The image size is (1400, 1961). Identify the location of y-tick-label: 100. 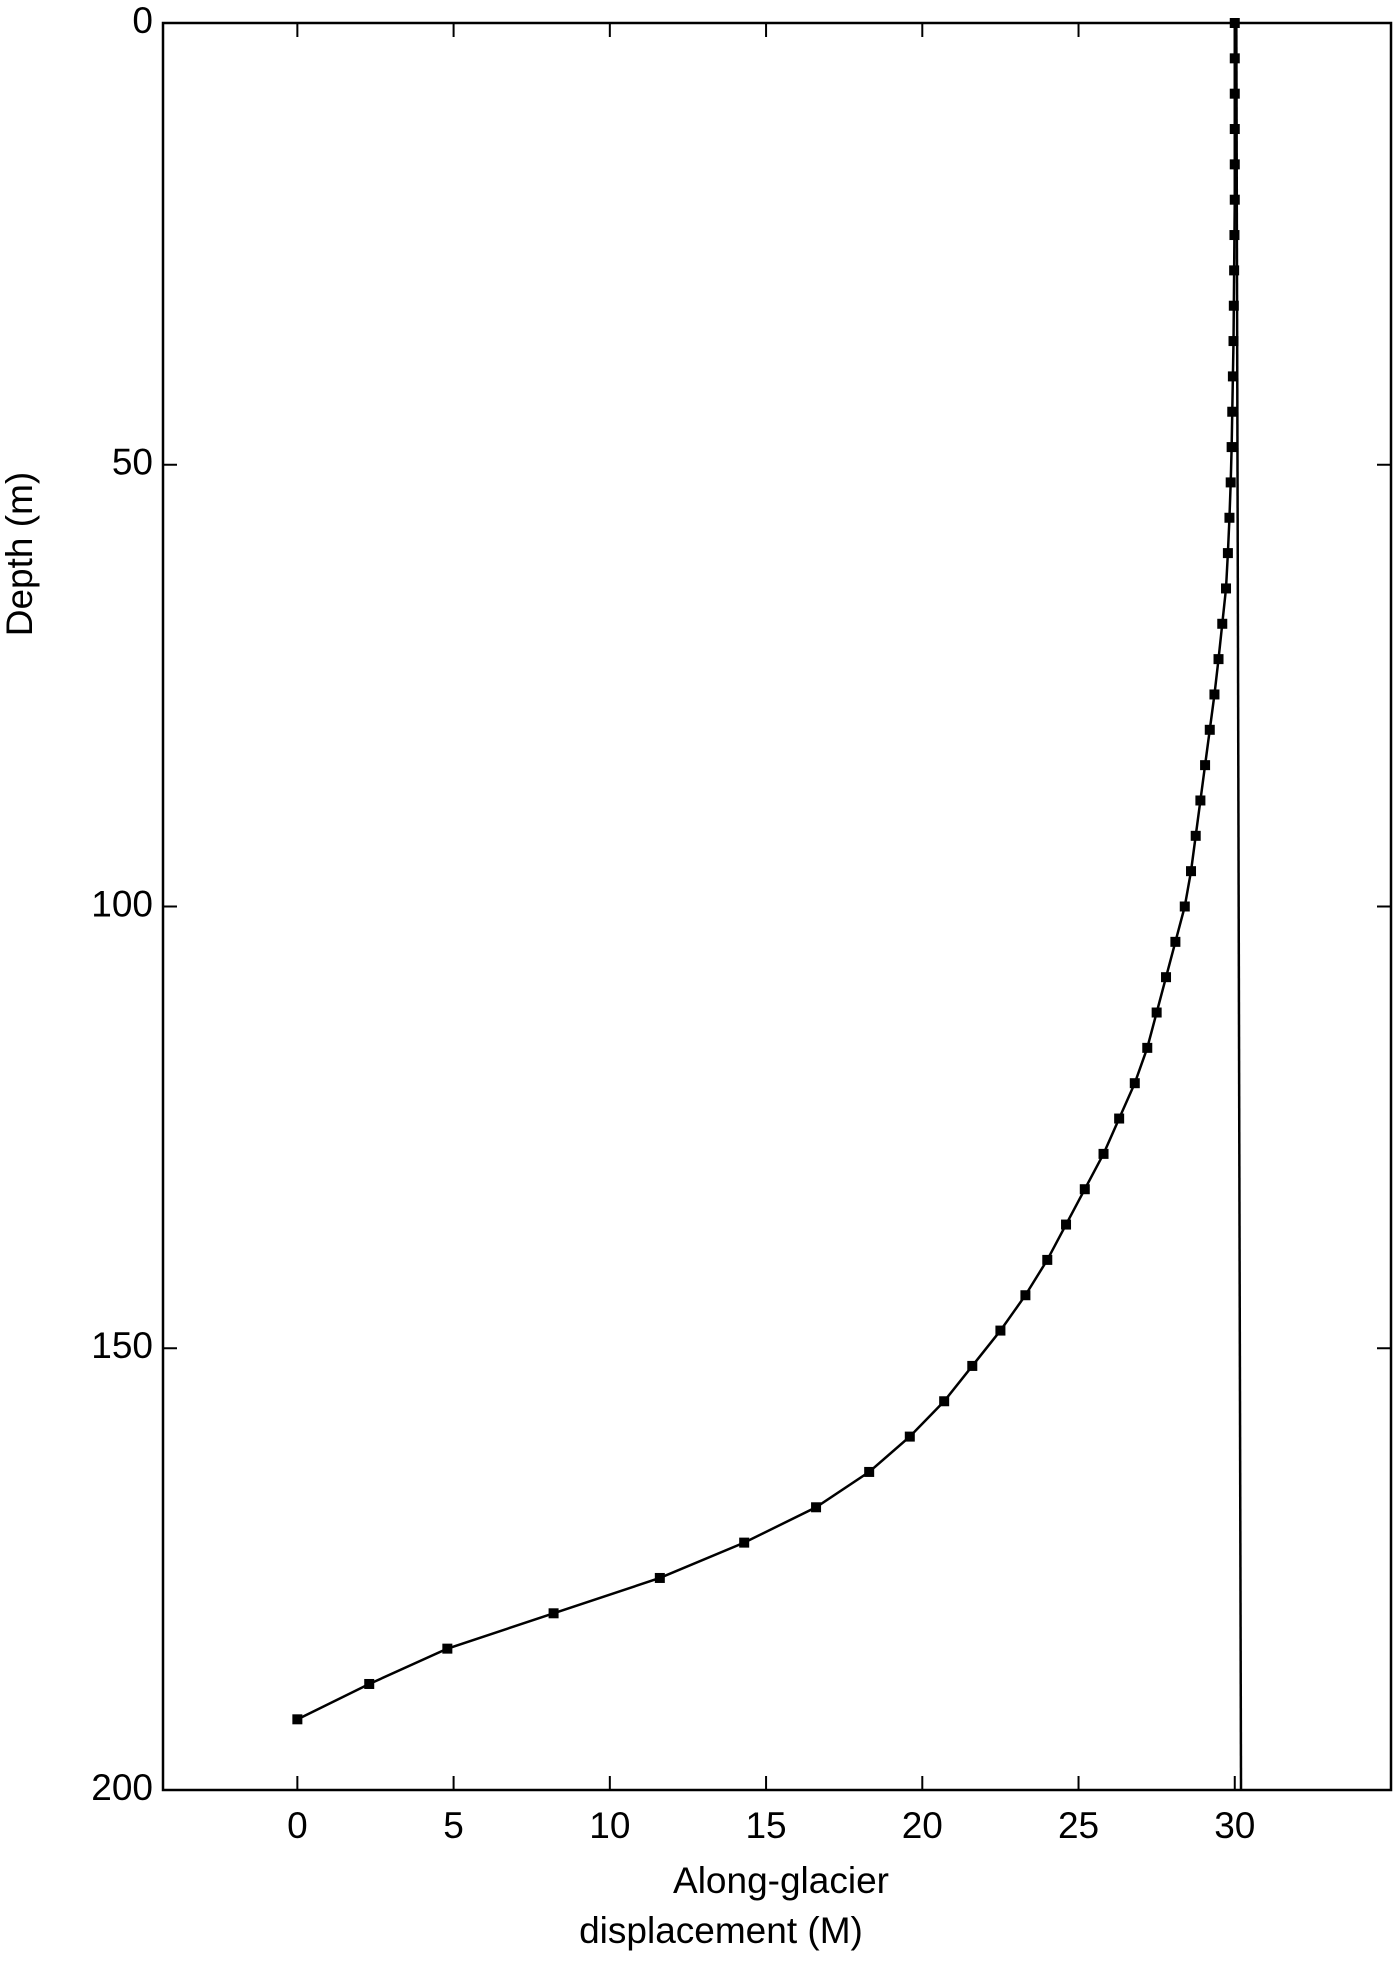
(122, 903).